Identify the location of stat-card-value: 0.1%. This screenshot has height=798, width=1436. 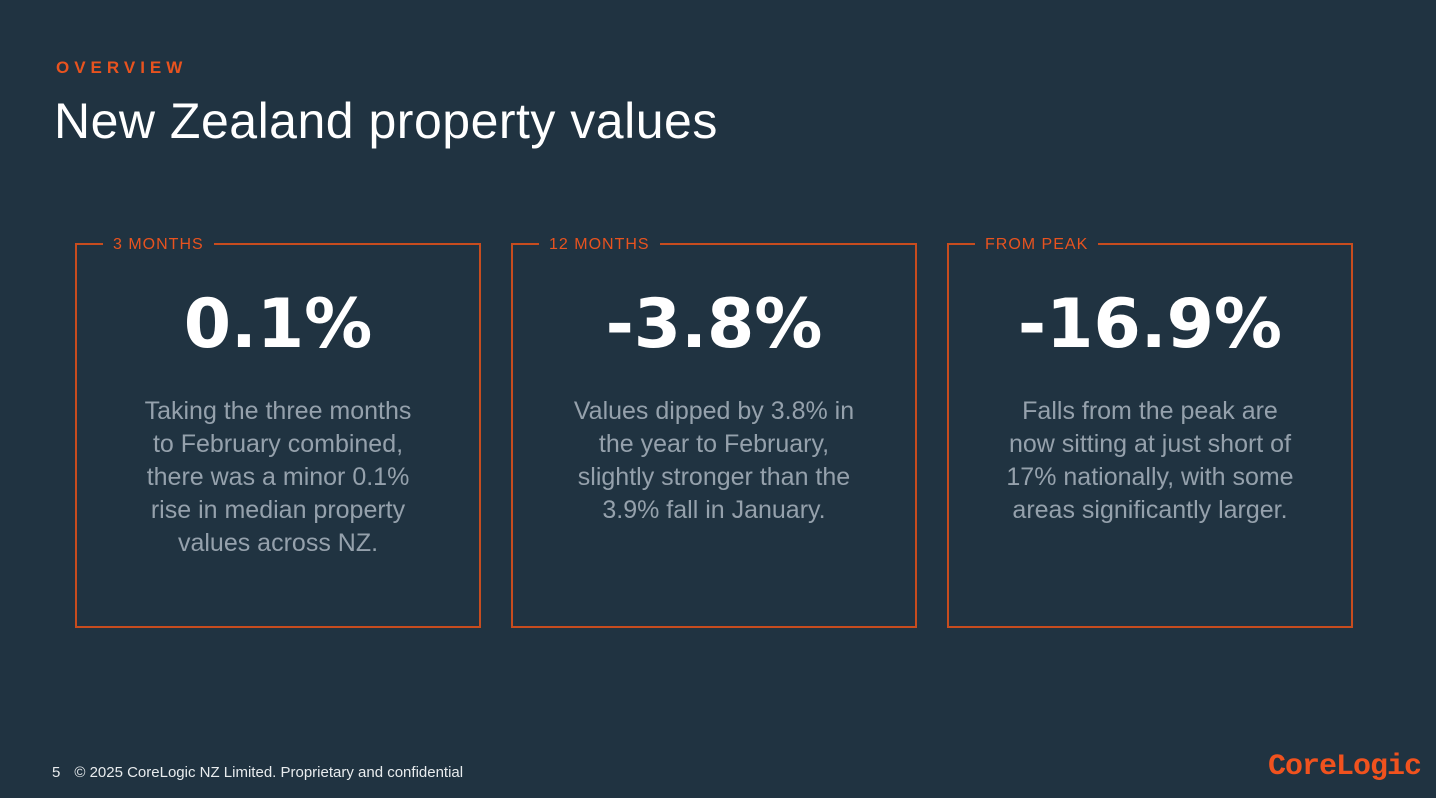
(278, 324).